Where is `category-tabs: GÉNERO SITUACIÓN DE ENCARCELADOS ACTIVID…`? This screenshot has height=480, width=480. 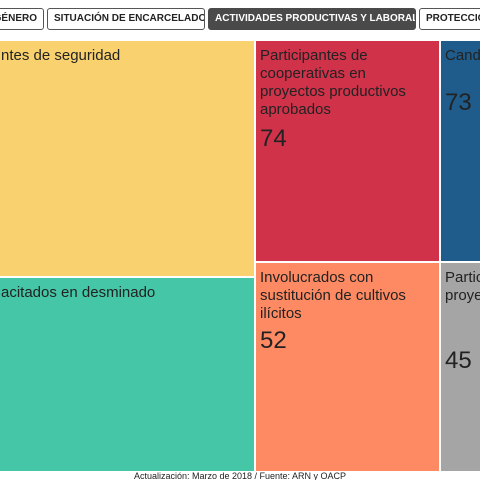
category-tabs: GÉNERO SITUACIÓN DE ENCARCELADOS ACTIVID… is located at coordinates (240, 20).